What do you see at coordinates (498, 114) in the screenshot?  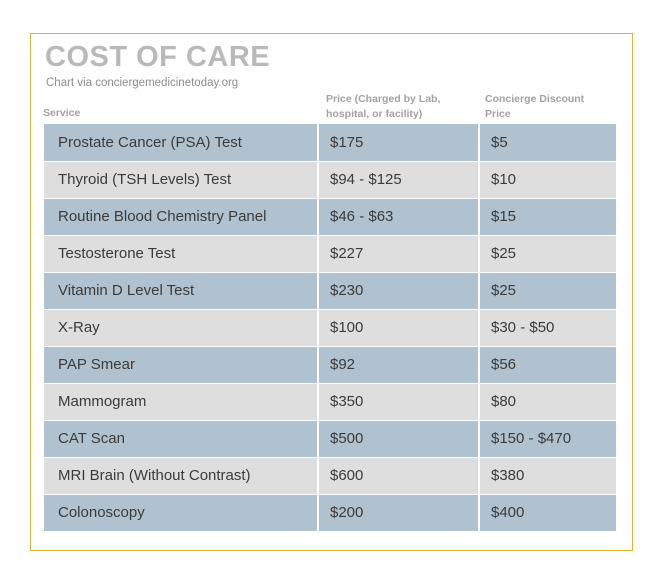 I see `column-header-discount-line-2: Price` at bounding box center [498, 114].